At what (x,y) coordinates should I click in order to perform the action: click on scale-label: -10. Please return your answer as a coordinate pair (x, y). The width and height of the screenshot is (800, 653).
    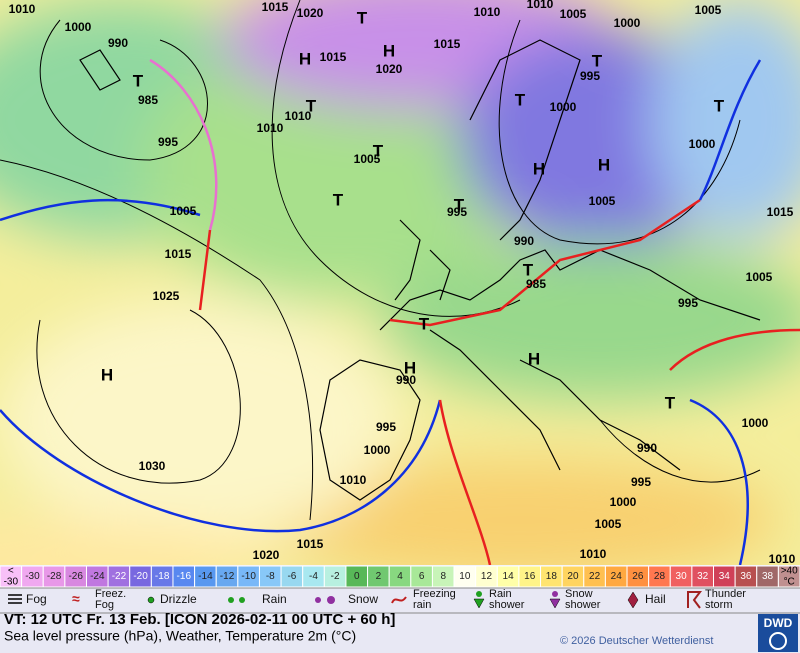
    Looking at the image, I should click on (248, 576).